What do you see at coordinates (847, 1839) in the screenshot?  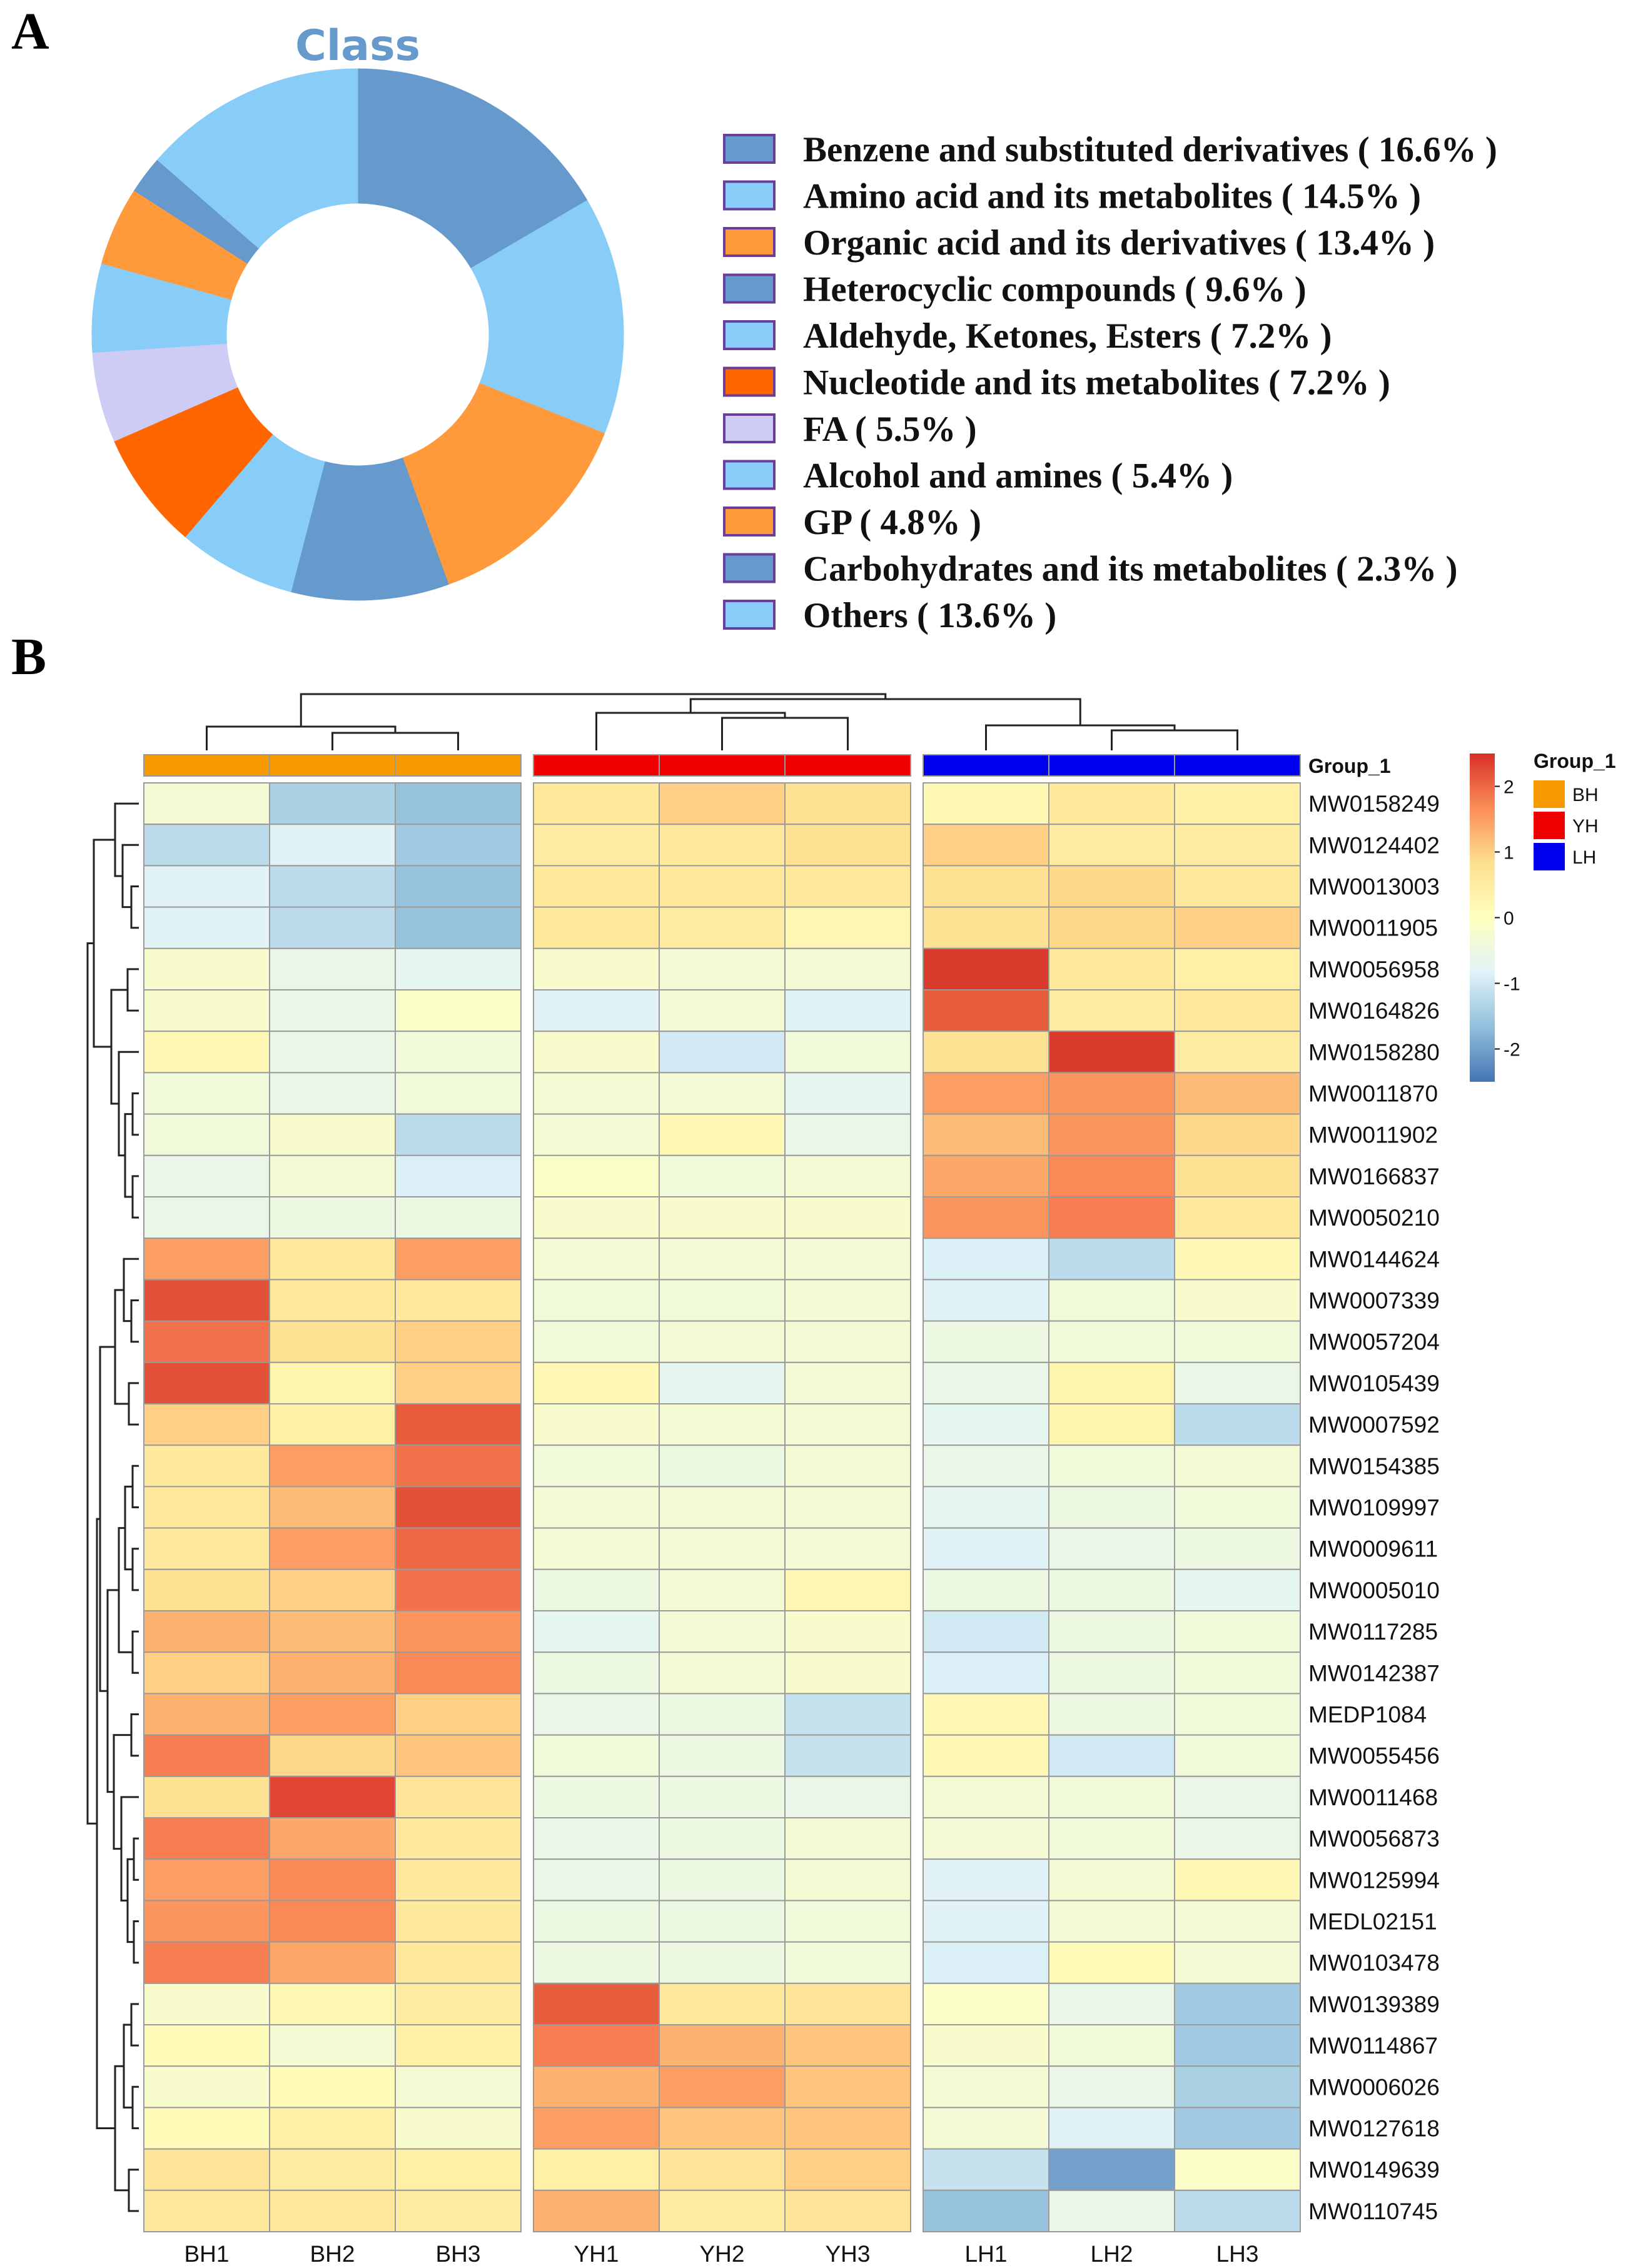 I see `heatmap-cell-mw0056873-yh3` at bounding box center [847, 1839].